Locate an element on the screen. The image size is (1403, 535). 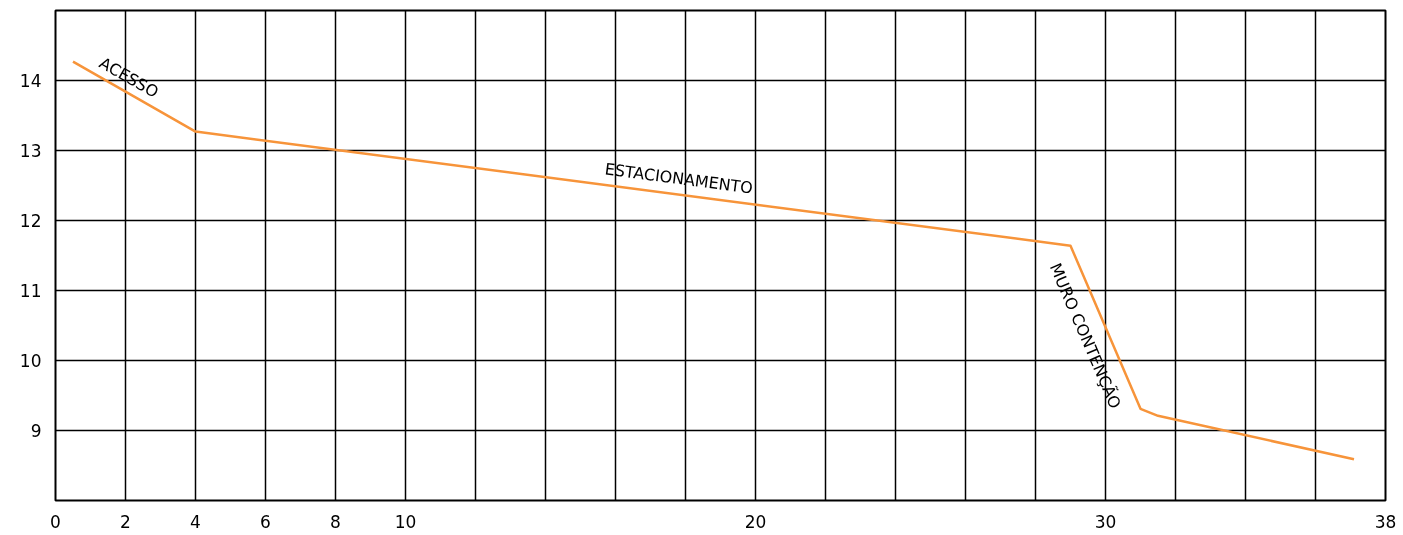
y-tick-label: 9 is located at coordinates (36, 431).